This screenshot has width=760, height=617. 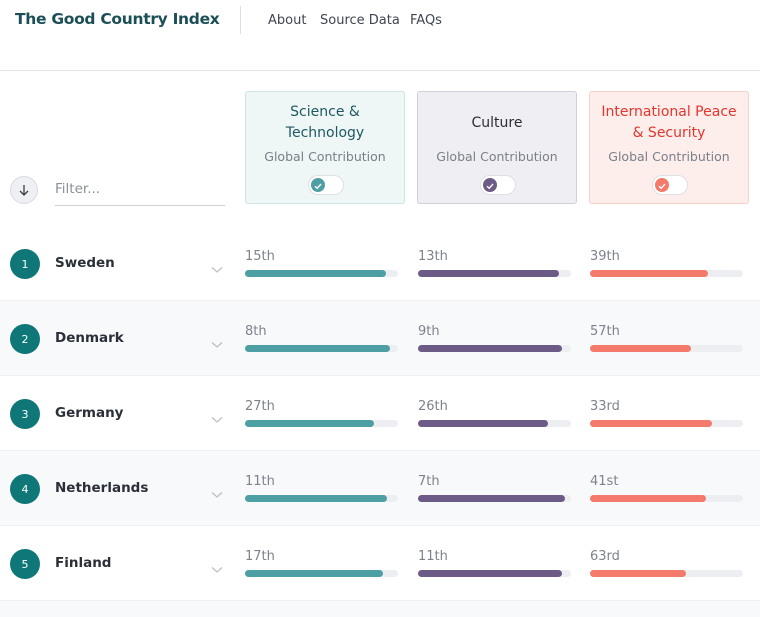 I want to click on site-title: The Good Country Index, so click(x=117, y=19).